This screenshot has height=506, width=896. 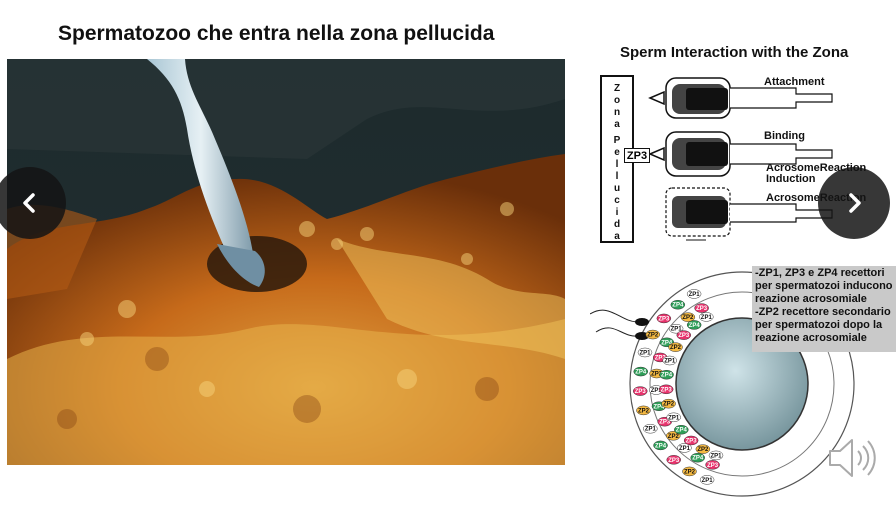 What do you see at coordinates (784, 136) in the screenshot?
I see `stage-label-binding: Binding` at bounding box center [784, 136].